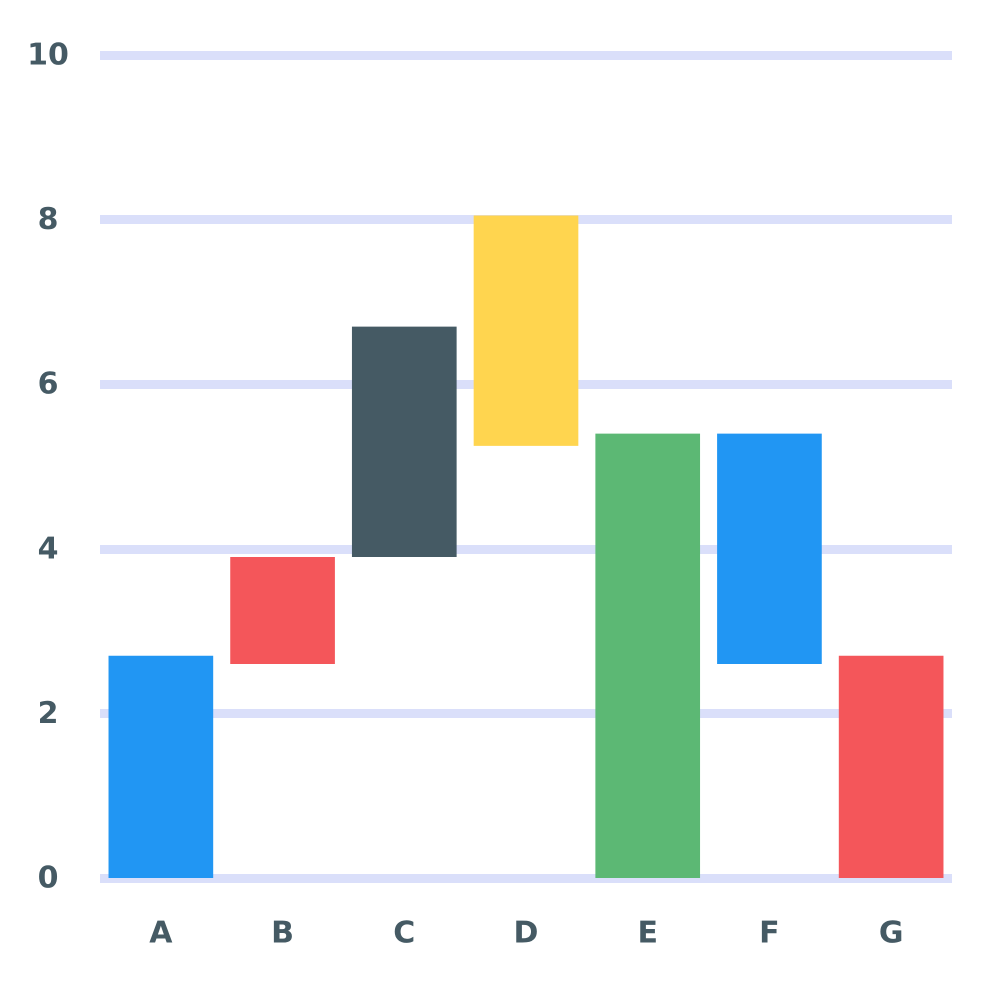 Image resolution: width=1000 pixels, height=1000 pixels. Describe the element at coordinates (48, 220) in the screenshot. I see `y-tick-label: 8` at that location.